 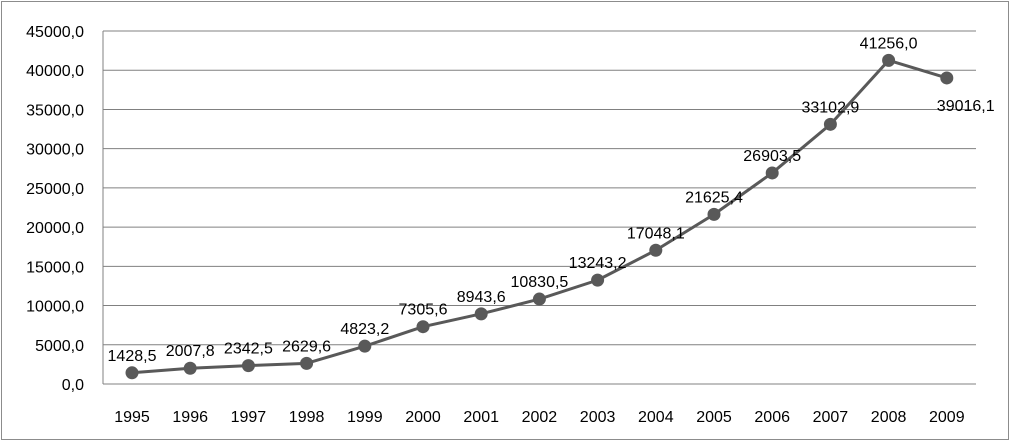 I want to click on y-tick-label: 25000,0, so click(x=55, y=189).